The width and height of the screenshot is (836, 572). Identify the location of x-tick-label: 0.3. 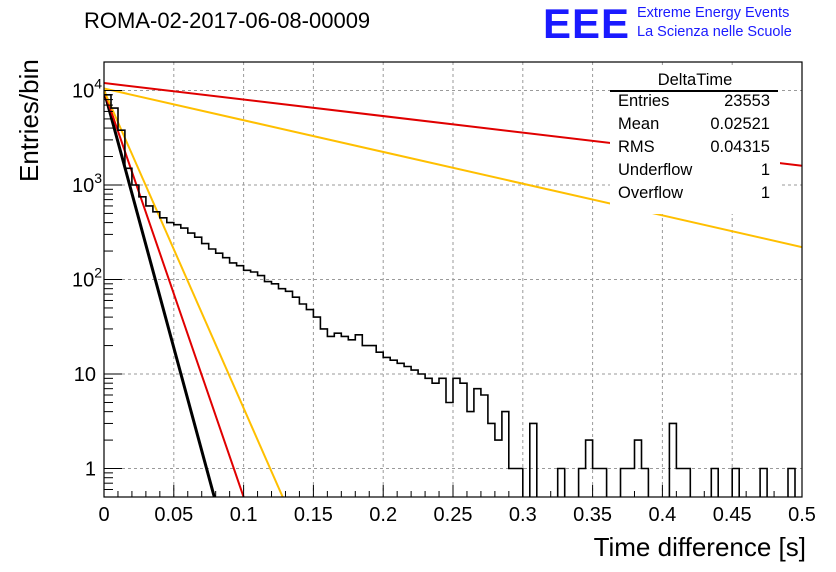
(523, 515).